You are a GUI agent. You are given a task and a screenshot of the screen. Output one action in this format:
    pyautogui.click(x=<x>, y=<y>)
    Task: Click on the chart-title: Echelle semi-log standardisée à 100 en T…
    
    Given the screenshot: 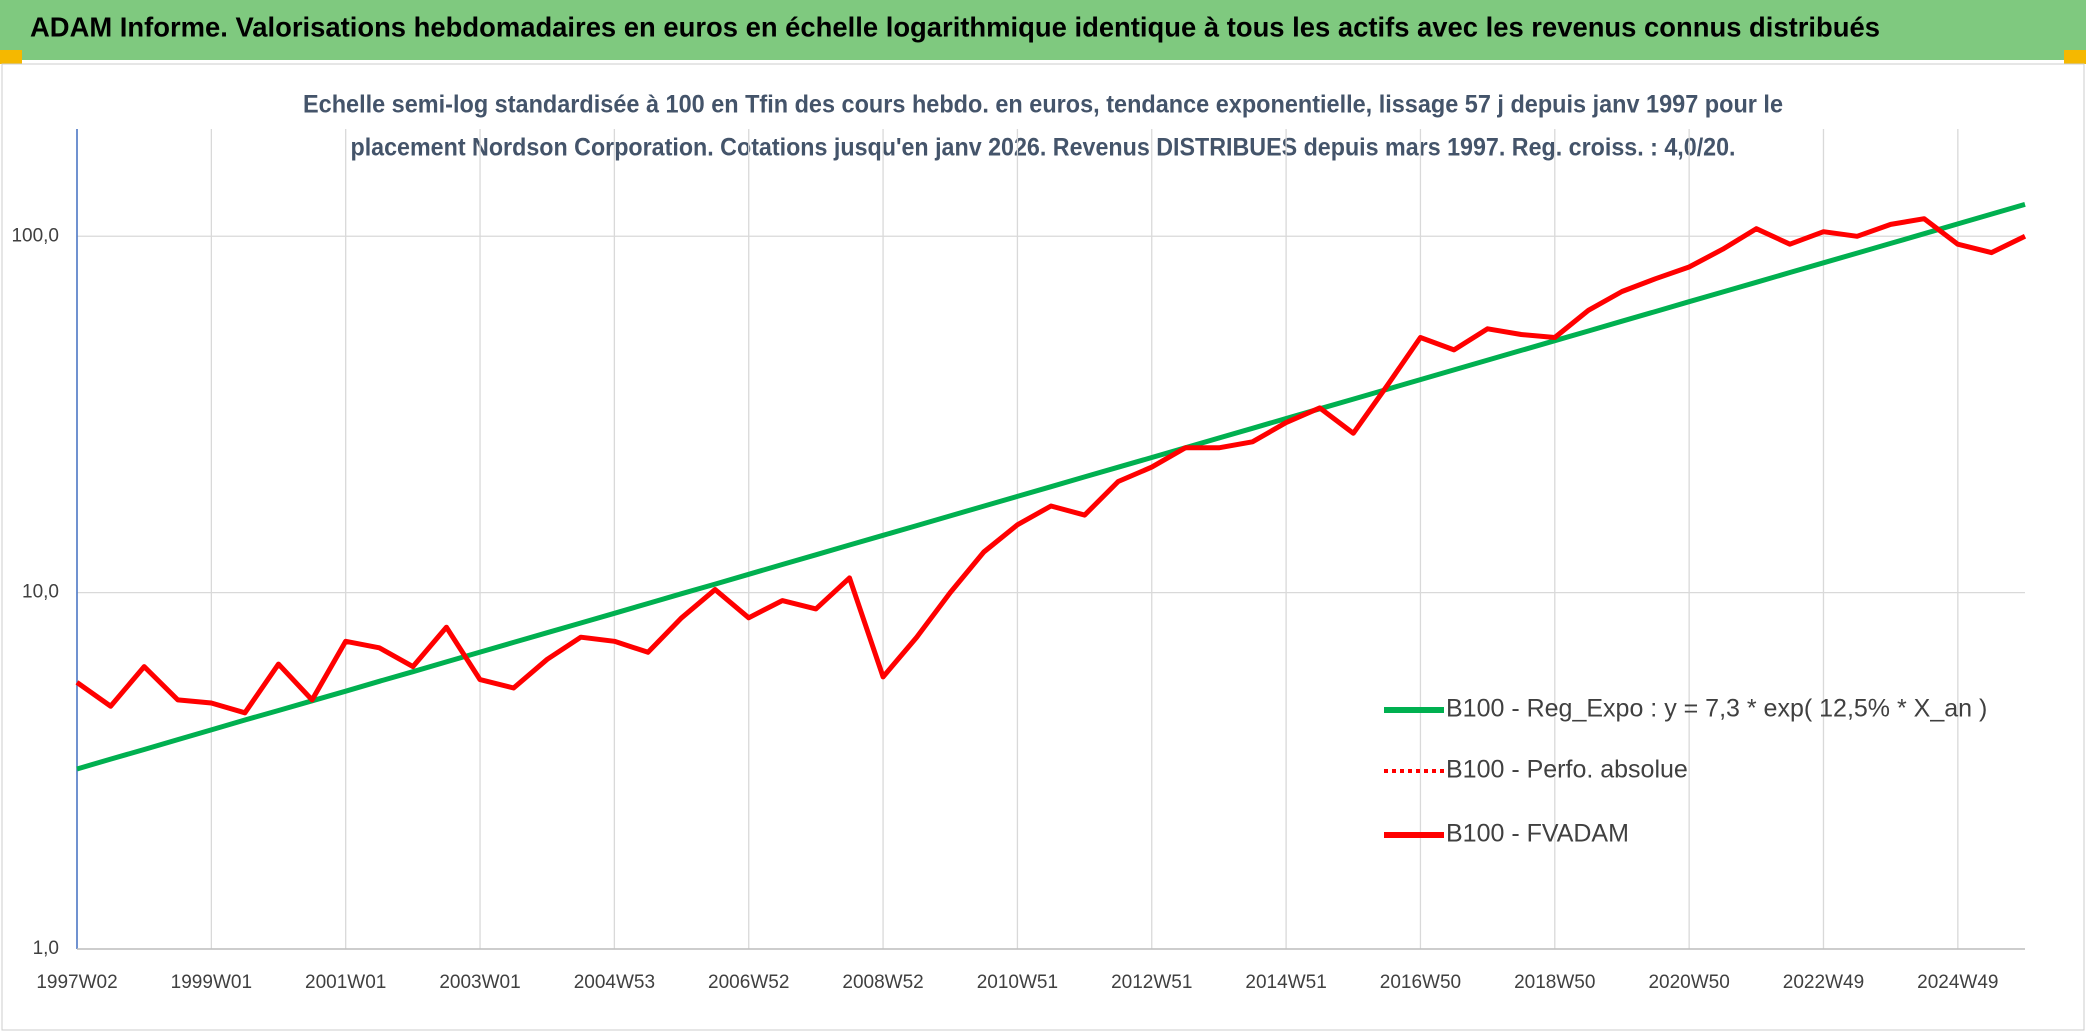 What is the action you would take?
    pyautogui.click(x=1043, y=105)
    